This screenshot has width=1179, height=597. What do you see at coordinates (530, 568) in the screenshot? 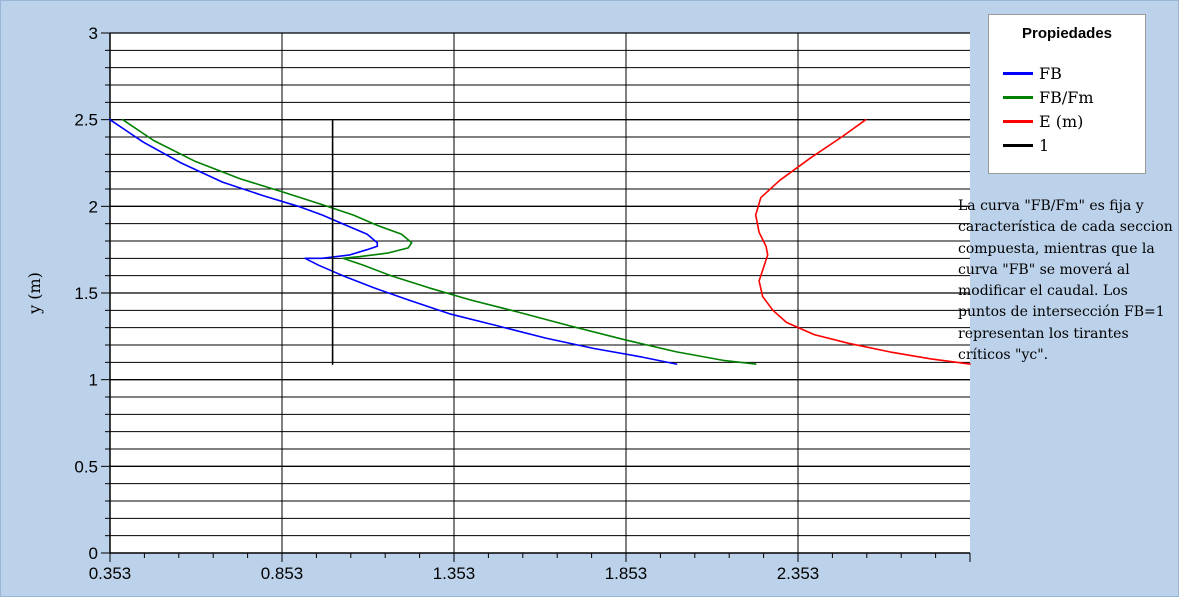
I see `x-axis-ticks: 0.353 0.853 1.353 1.853 2.353` at bounding box center [530, 568].